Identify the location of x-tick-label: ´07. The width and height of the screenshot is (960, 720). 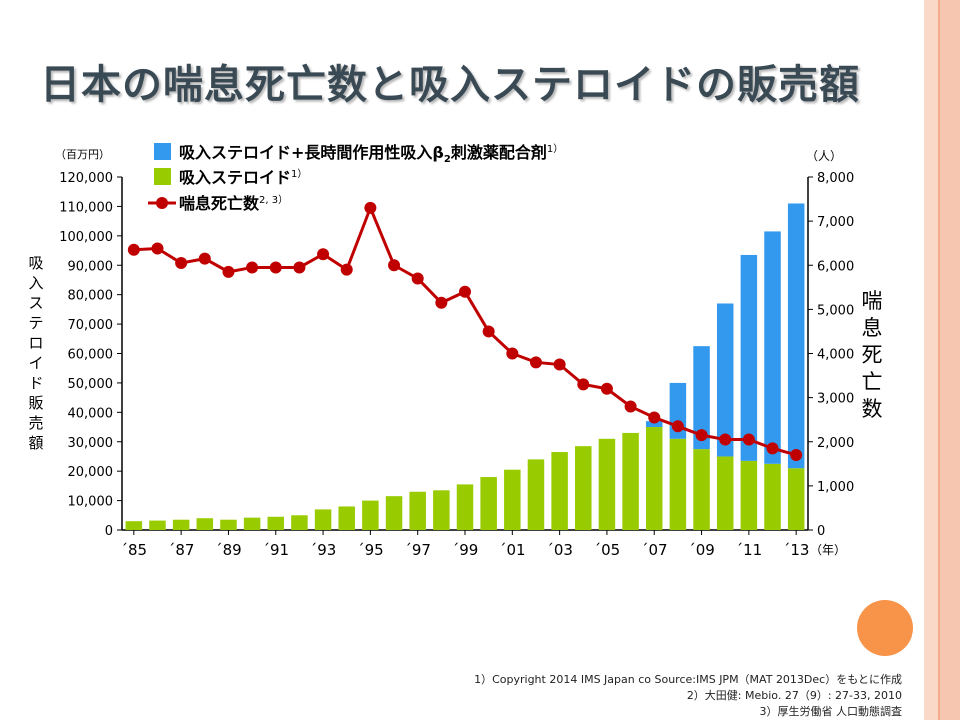
(654, 550).